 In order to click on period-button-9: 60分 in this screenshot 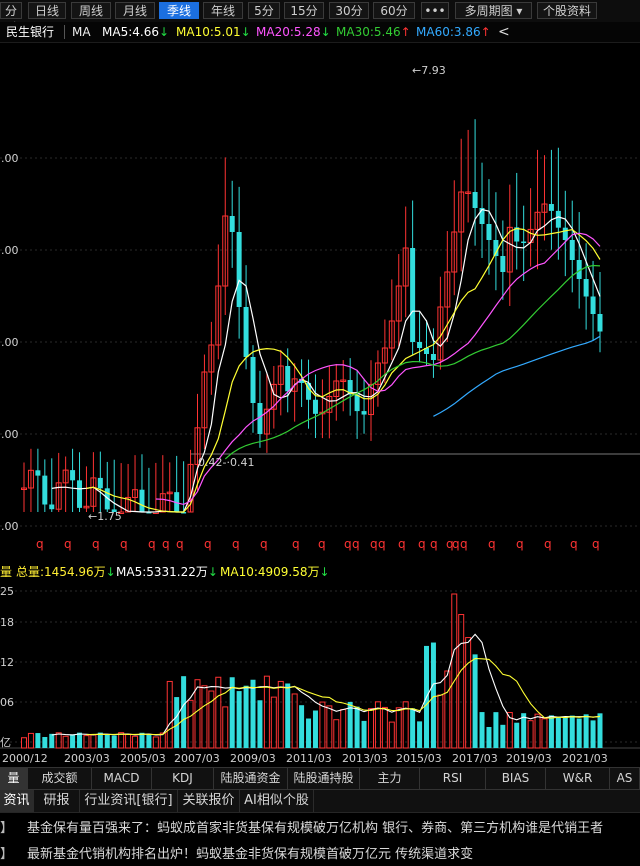, I will do `click(394, 10)`.